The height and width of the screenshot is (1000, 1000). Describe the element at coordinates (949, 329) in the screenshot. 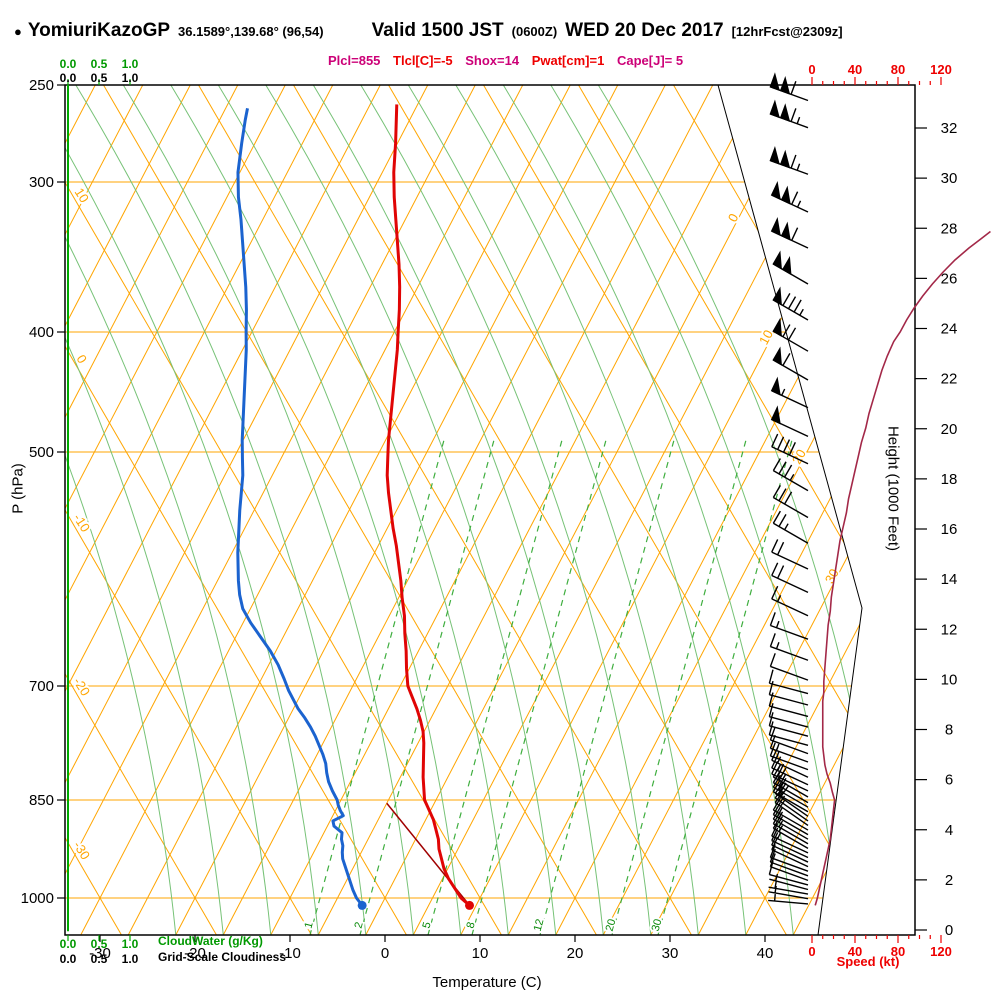

I see `height-tick-label: 24` at that location.